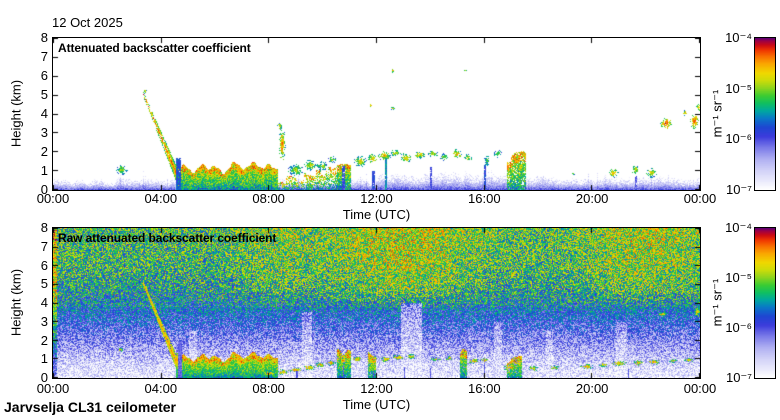 This screenshot has height=420, width=780. What do you see at coordinates (765, 303) in the screenshot?
I see `bottom-colorbar` at bounding box center [765, 303].